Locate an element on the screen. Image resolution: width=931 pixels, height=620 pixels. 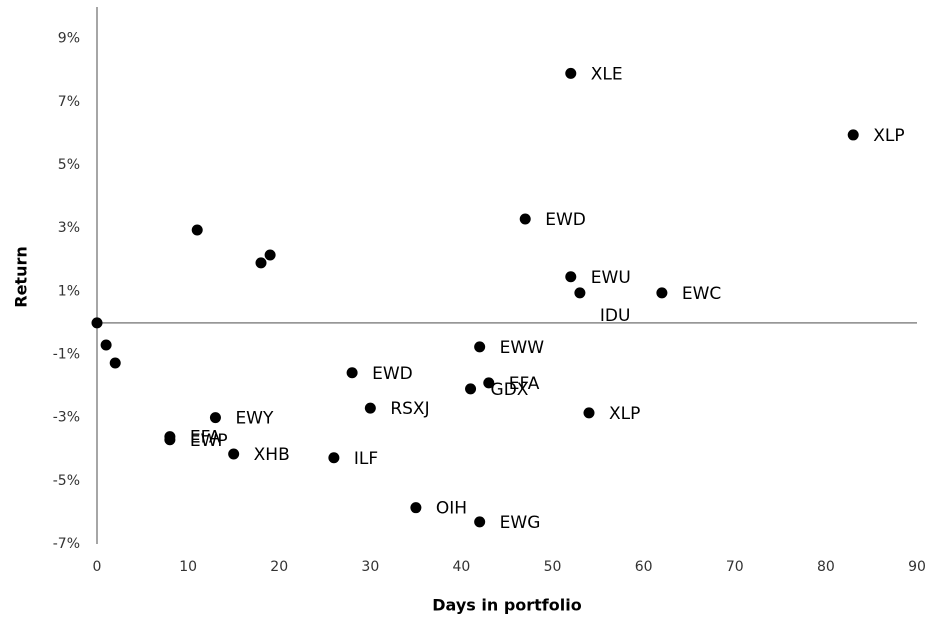
x-tick-label: 30 is located at coordinates (370, 567).